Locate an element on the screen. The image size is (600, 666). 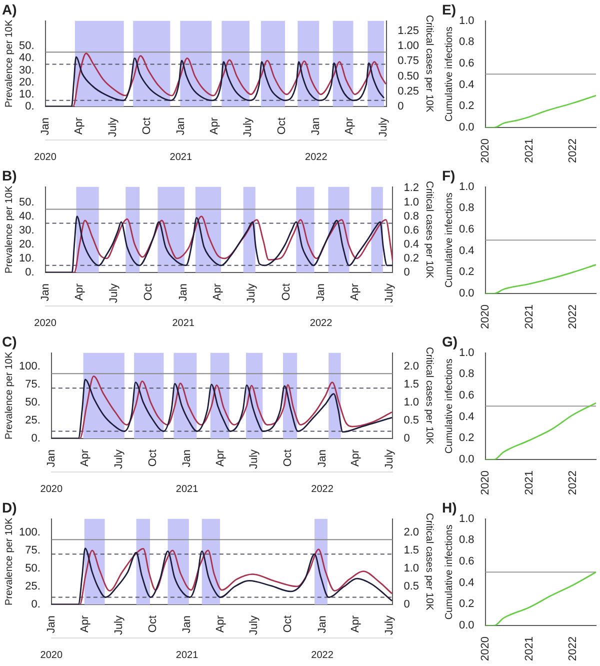
y2-tick-label: 0.8 is located at coordinates (412, 216).